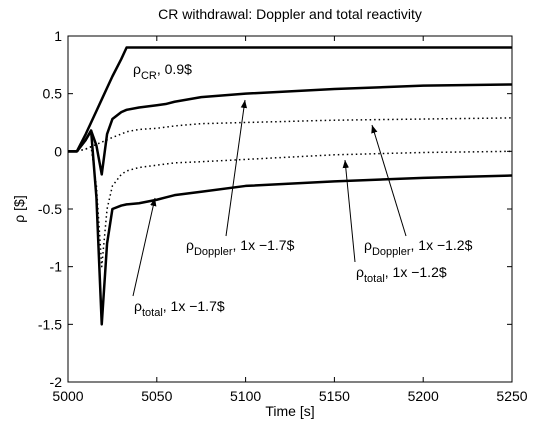 The height and width of the screenshot is (425, 534). I want to click on x-tick-label: 5150, so click(334, 396).